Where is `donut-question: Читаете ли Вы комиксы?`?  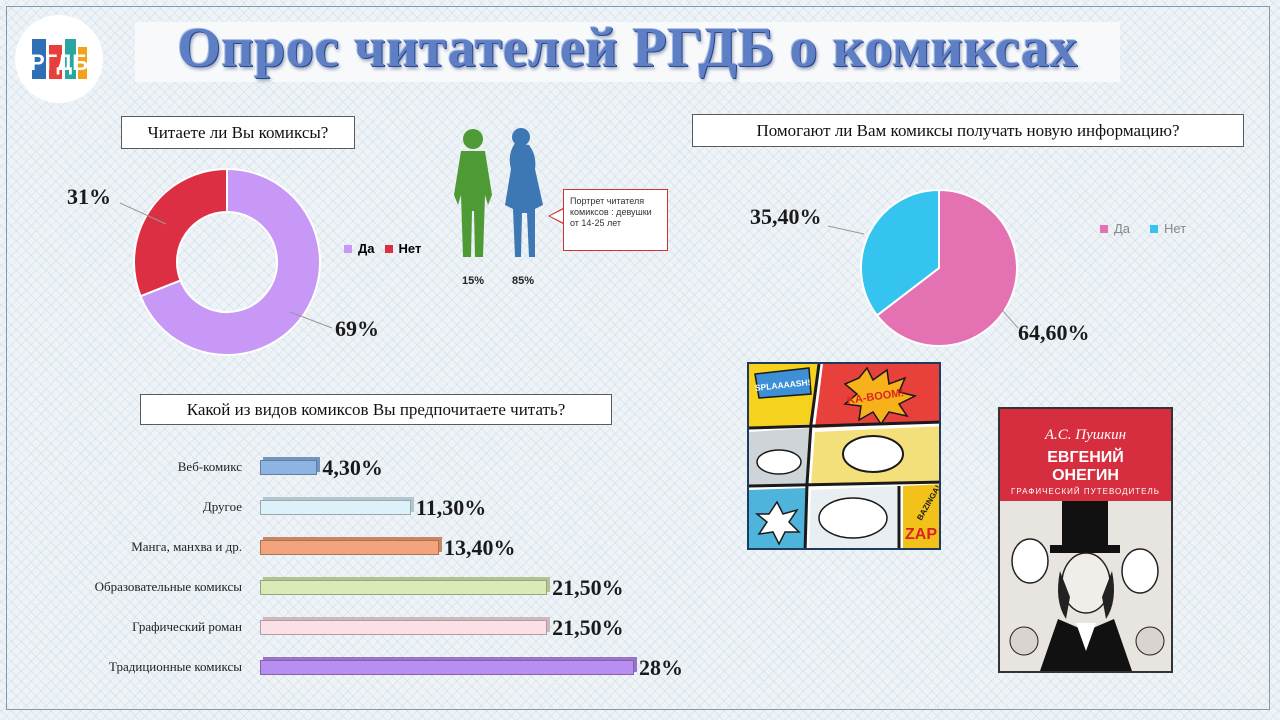
donut-question: Читаете ли Вы комиксы? is located at coordinates (238, 132).